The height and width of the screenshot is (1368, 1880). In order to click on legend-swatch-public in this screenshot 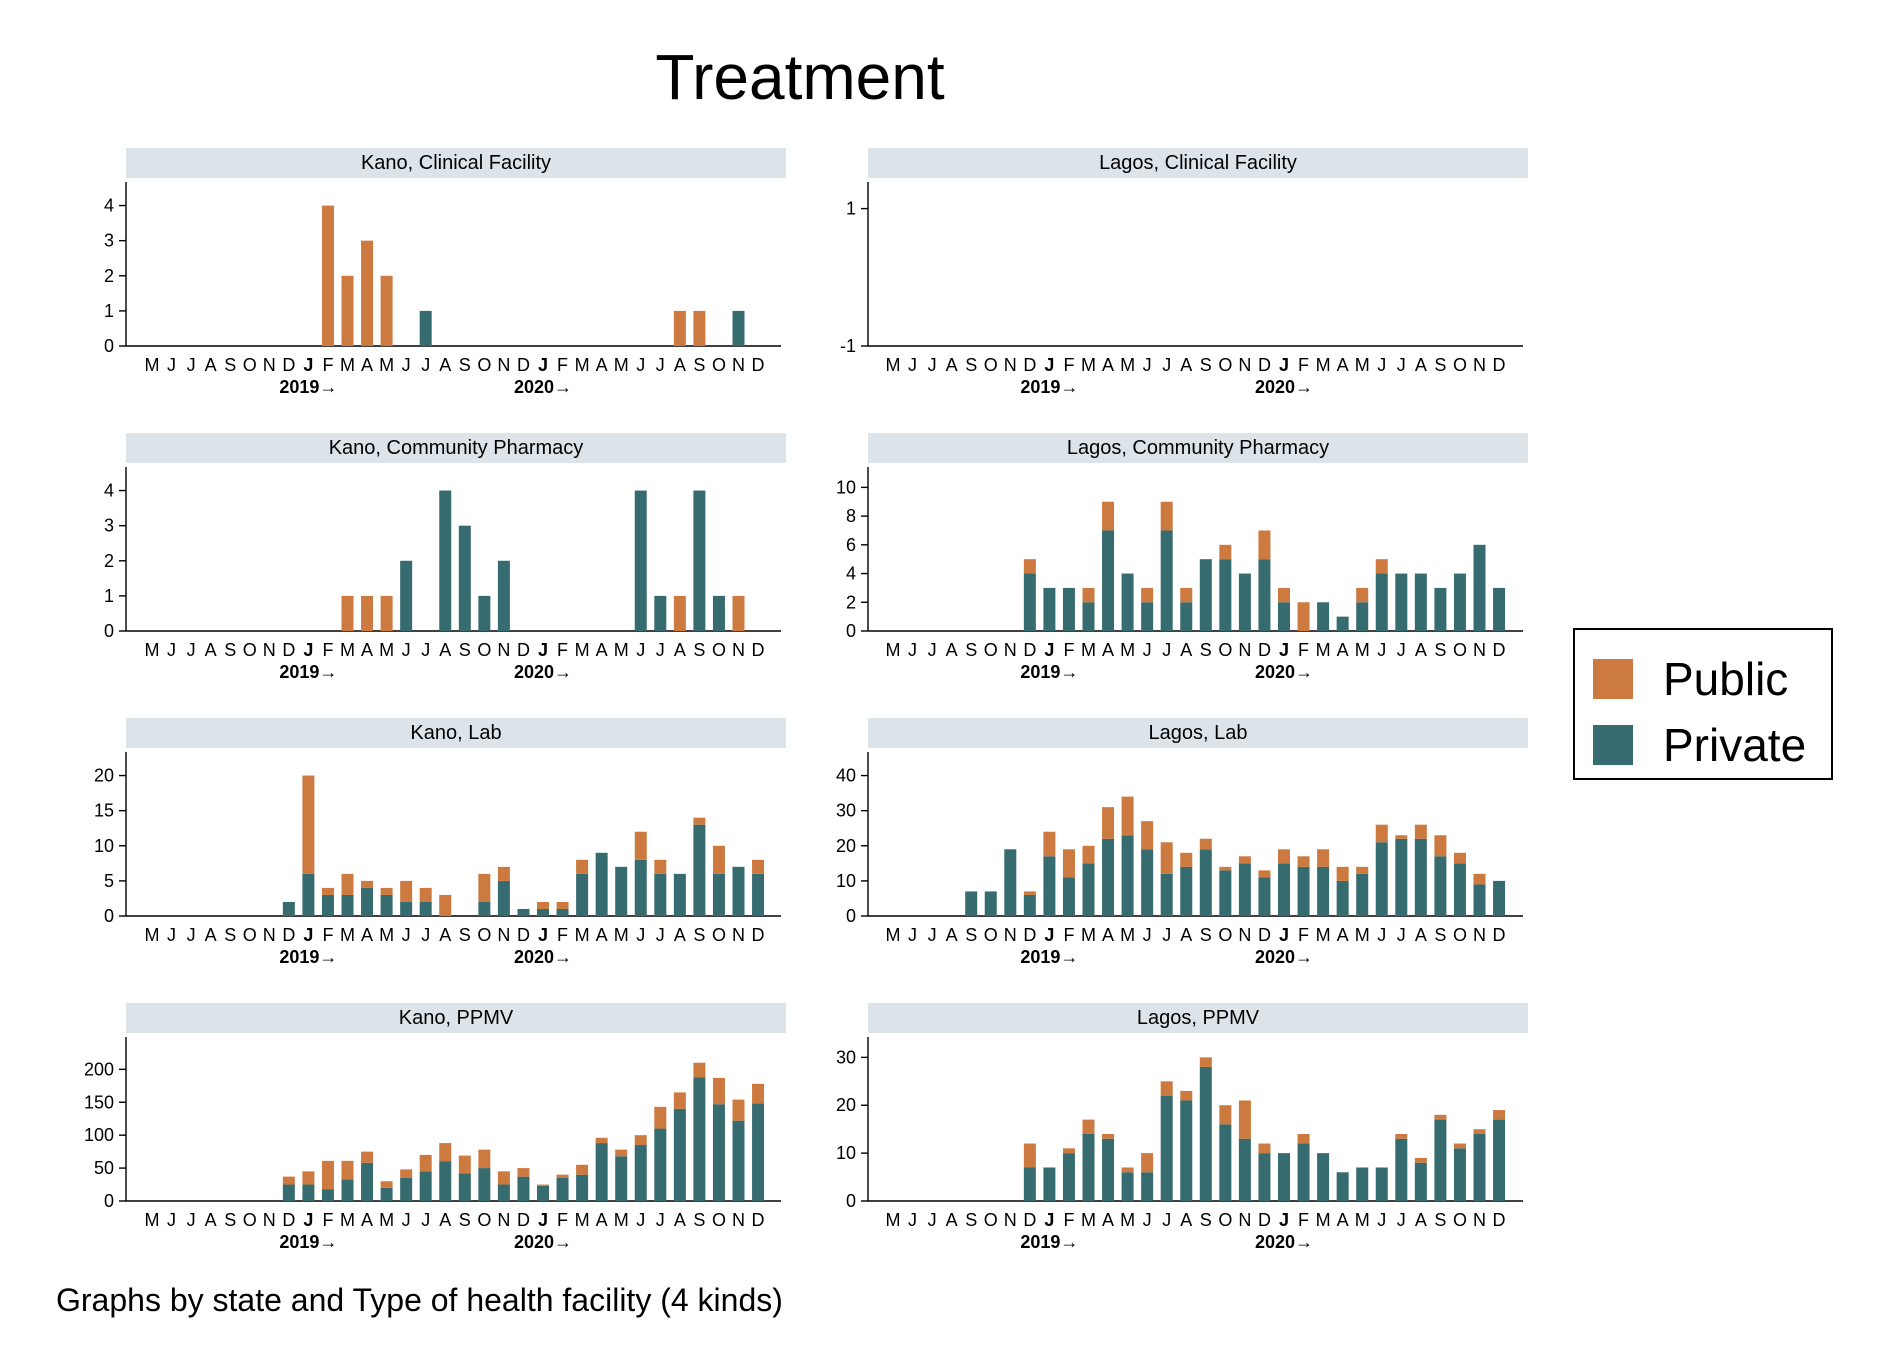, I will do `click(1613, 679)`.